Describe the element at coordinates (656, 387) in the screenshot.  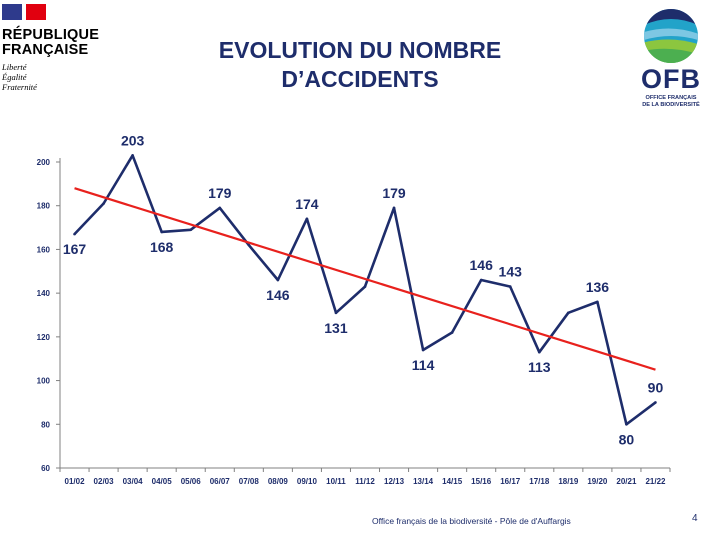
I see `data-label: 90` at that location.